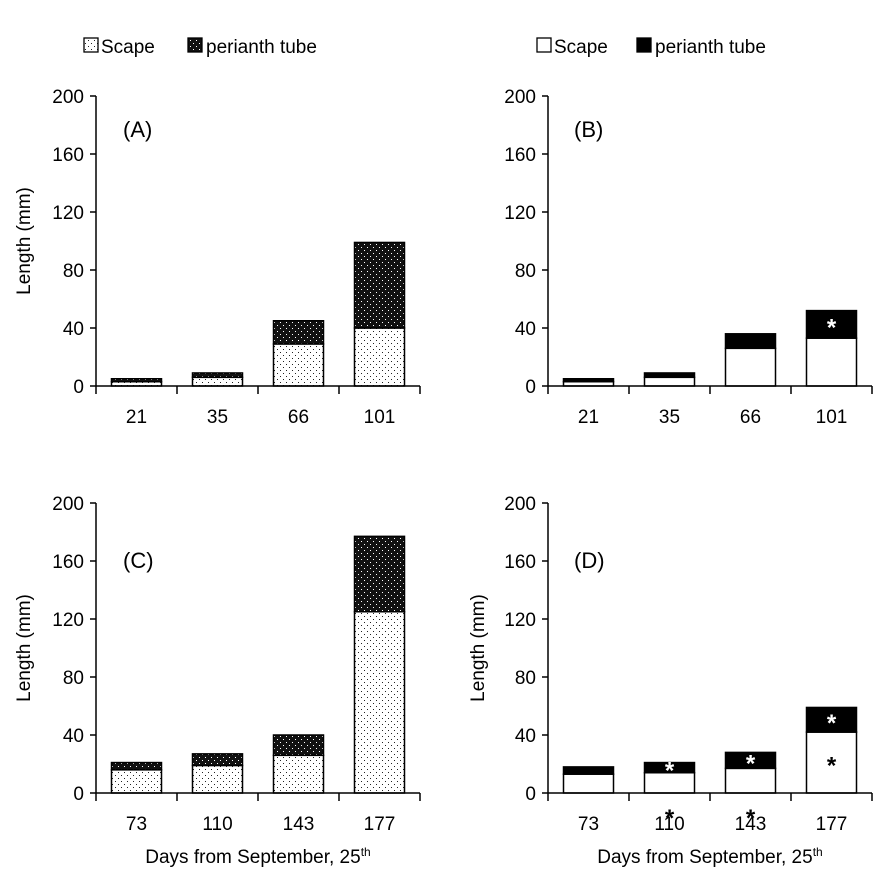 The width and height of the screenshot is (884, 869). I want to click on panel-label: (C), so click(138, 560).